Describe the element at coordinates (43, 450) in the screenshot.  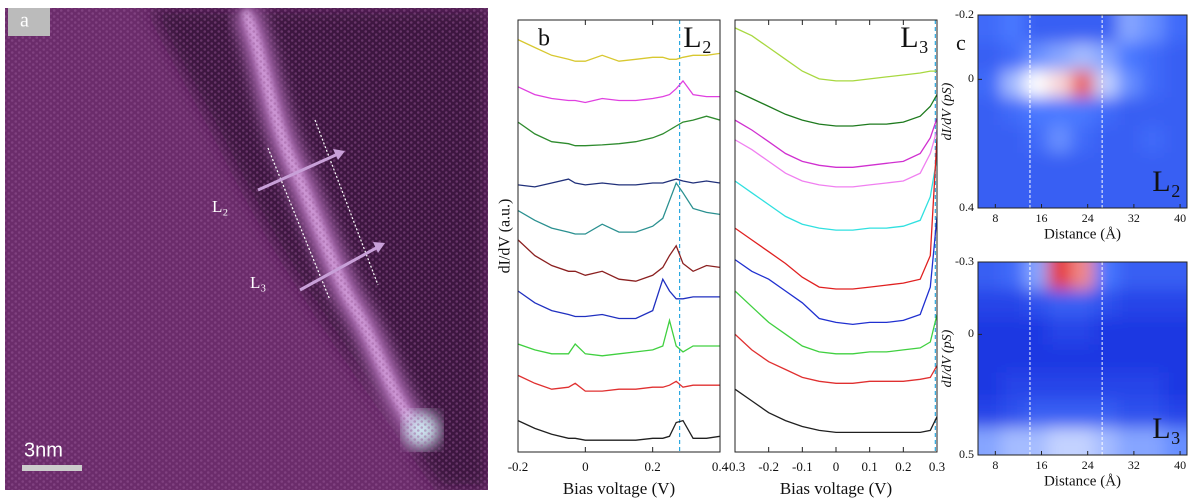
I see `scale-bar-label: 3nm` at that location.